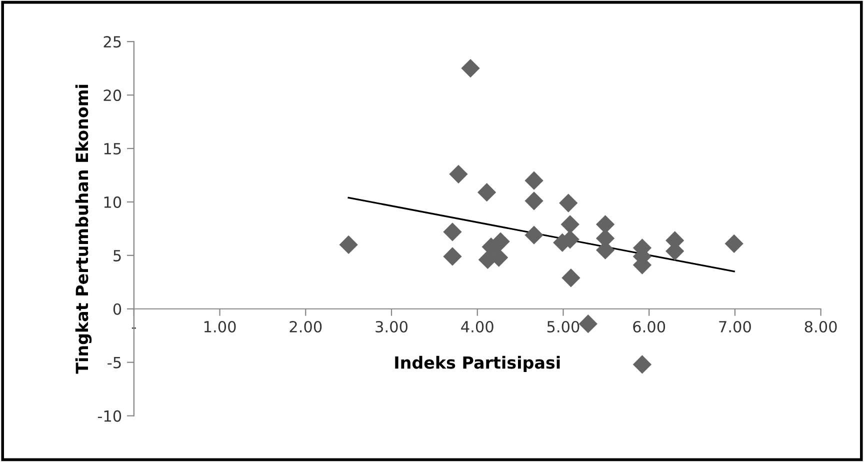  What do you see at coordinates (112, 42) in the screenshot?
I see `y-tick-label: 25` at bounding box center [112, 42].